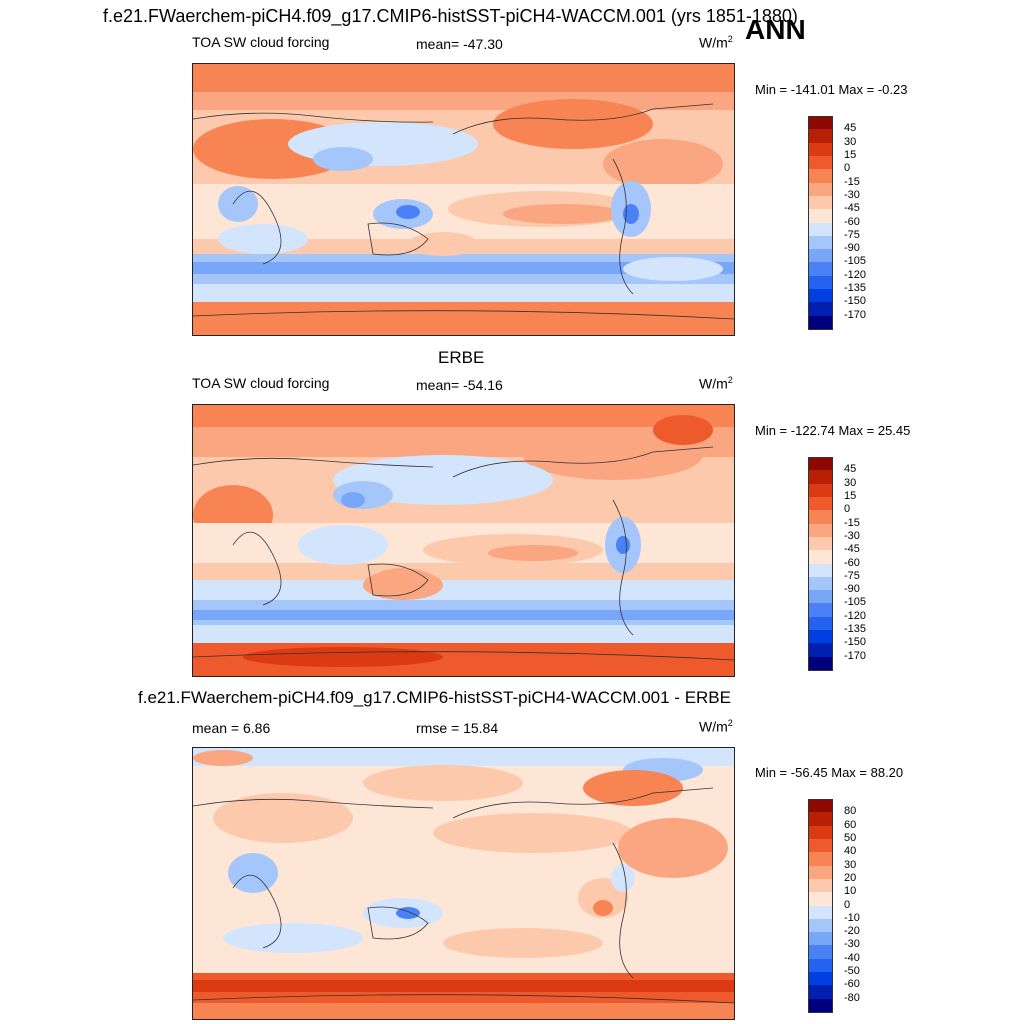 Image resolution: width=1024 pixels, height=1024 pixels. I want to click on colorbar-tick-label: 45, so click(850, 469).